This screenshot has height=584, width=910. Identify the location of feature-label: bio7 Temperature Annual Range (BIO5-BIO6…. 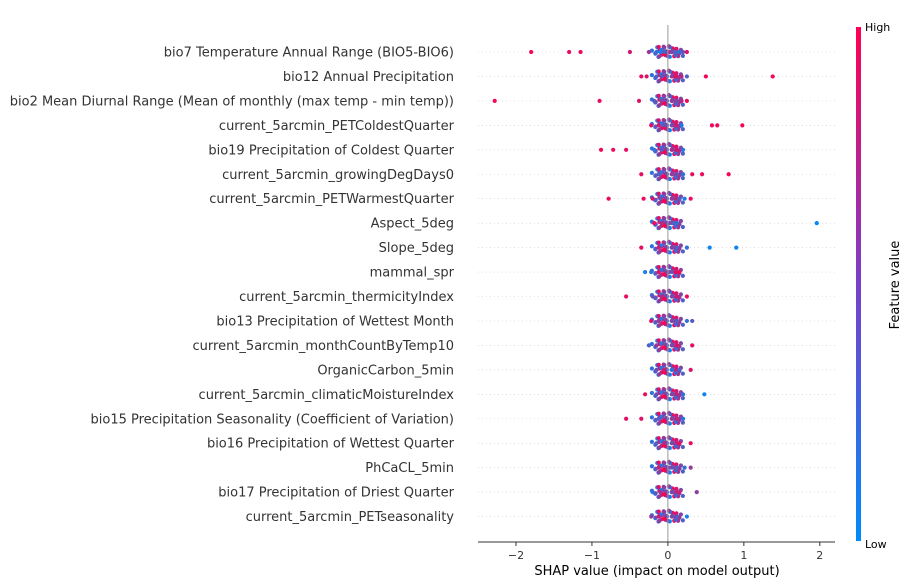
(309, 53).